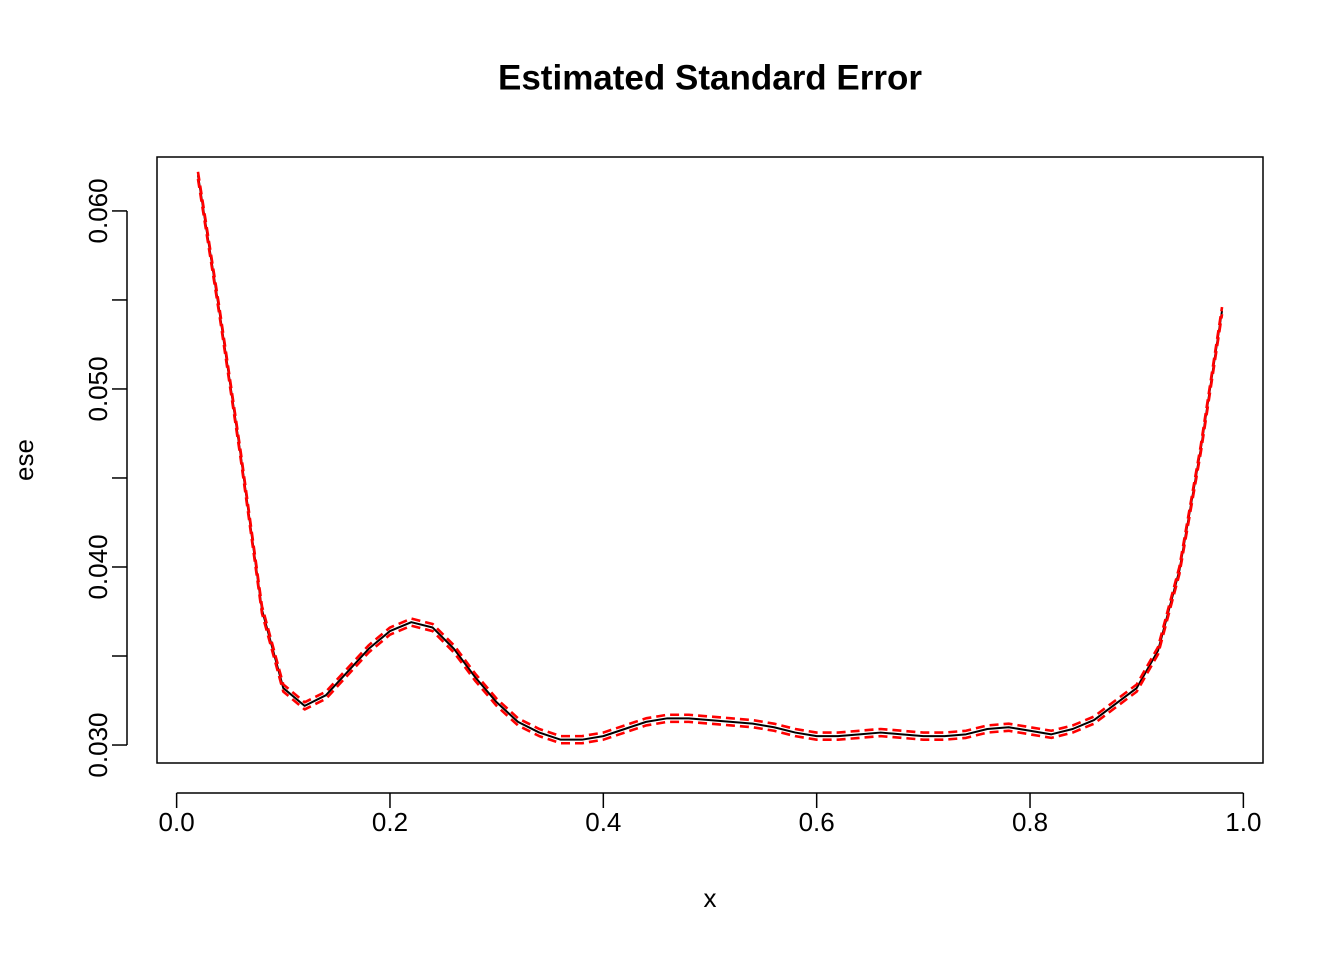  Describe the element at coordinates (603, 822) in the screenshot. I see `x-tick-label: 0.4` at that location.